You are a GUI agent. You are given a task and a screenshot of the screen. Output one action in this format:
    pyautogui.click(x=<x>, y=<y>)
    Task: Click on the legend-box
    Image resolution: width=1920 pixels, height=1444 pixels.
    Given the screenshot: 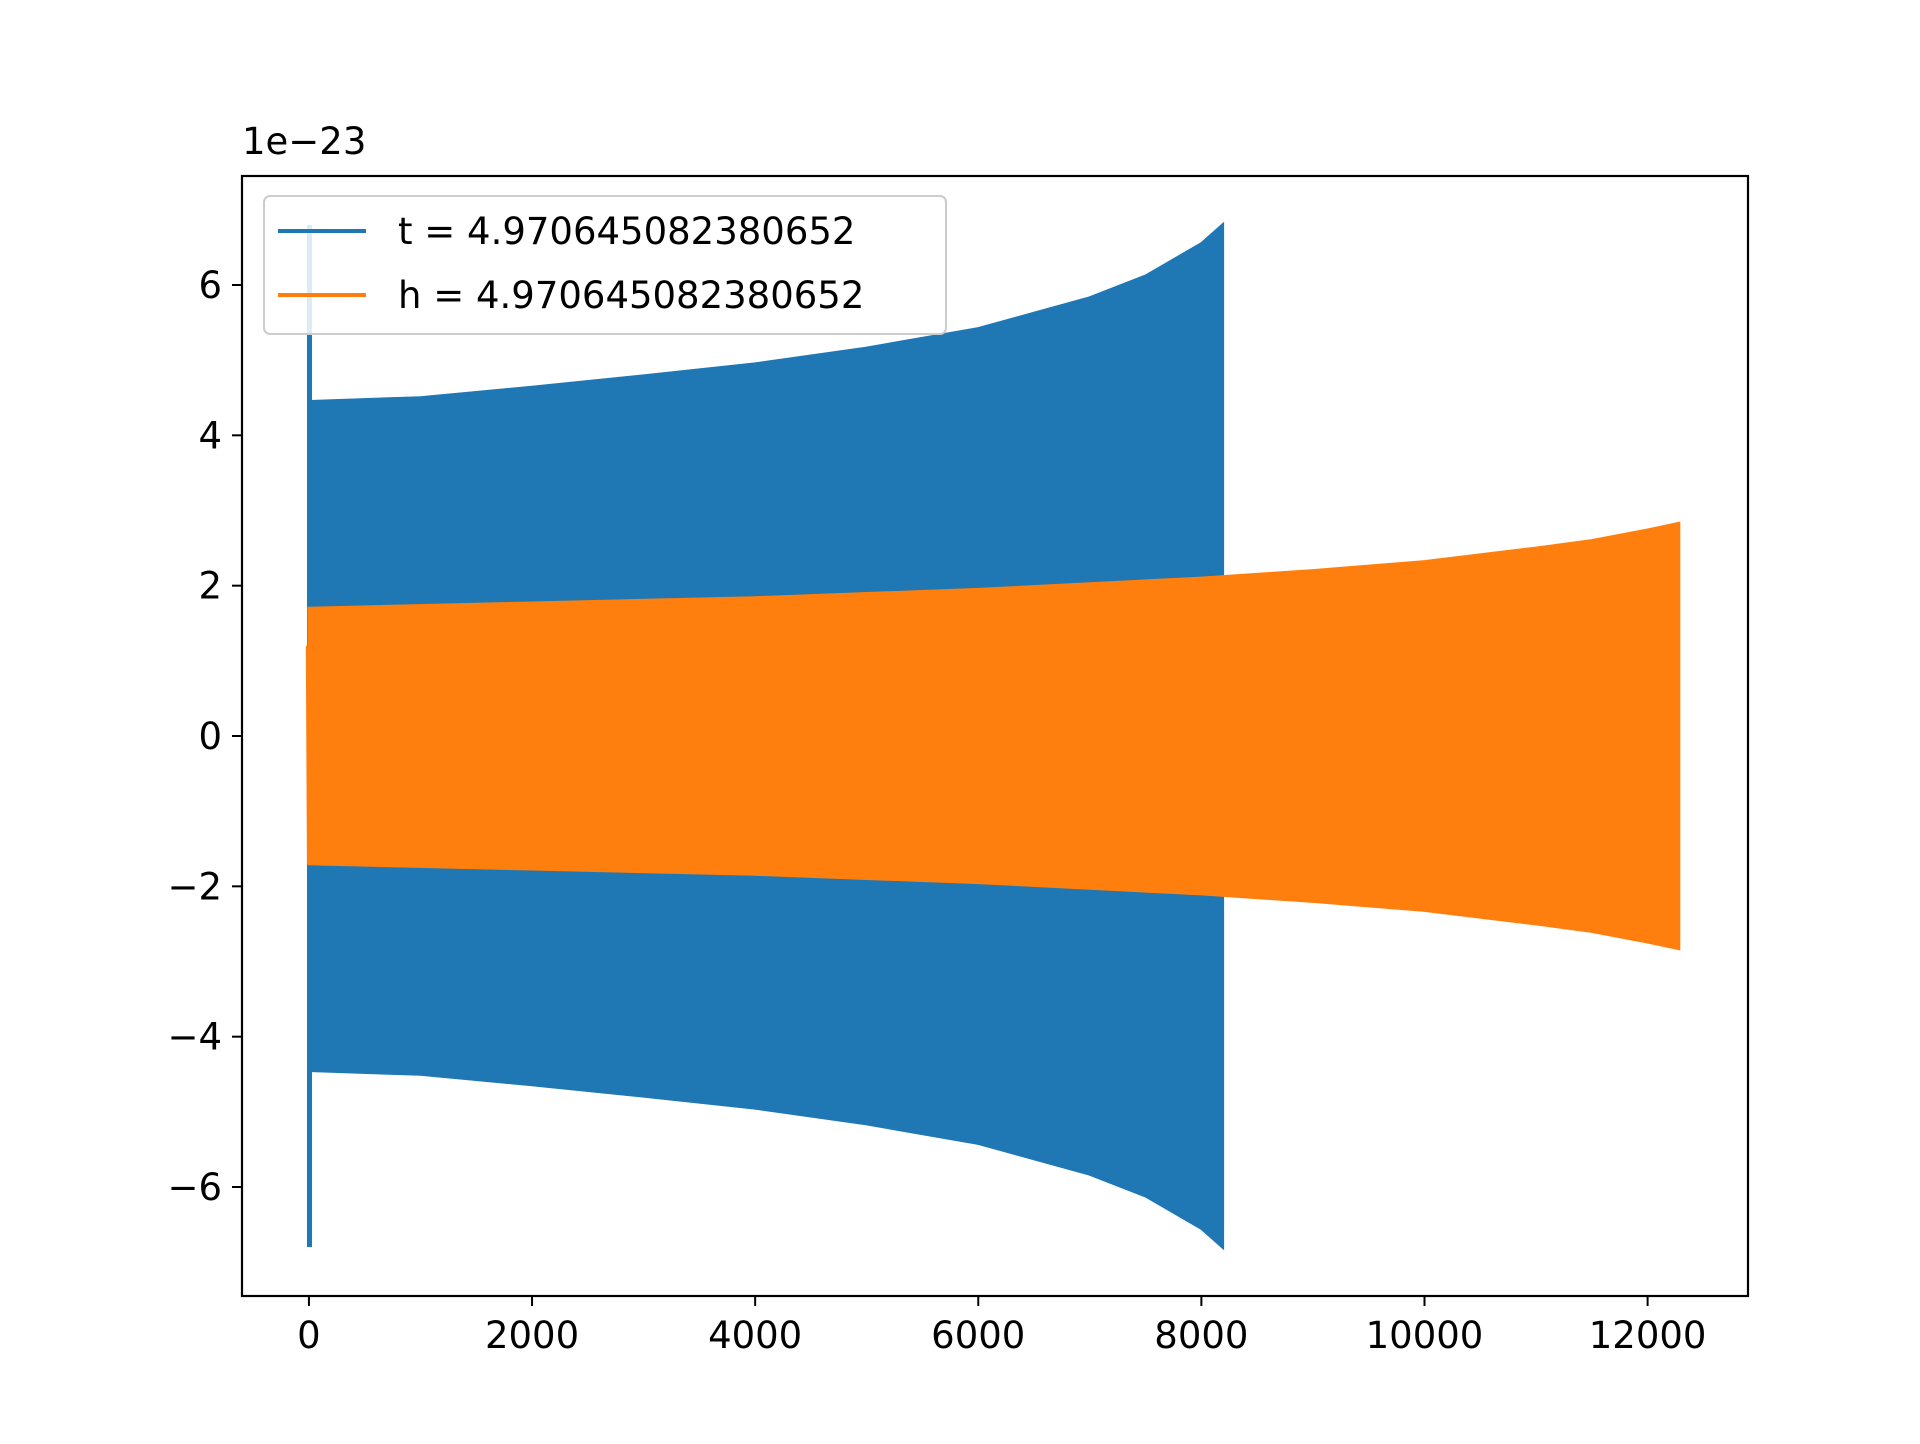 What is the action you would take?
    pyautogui.click(x=605, y=265)
    